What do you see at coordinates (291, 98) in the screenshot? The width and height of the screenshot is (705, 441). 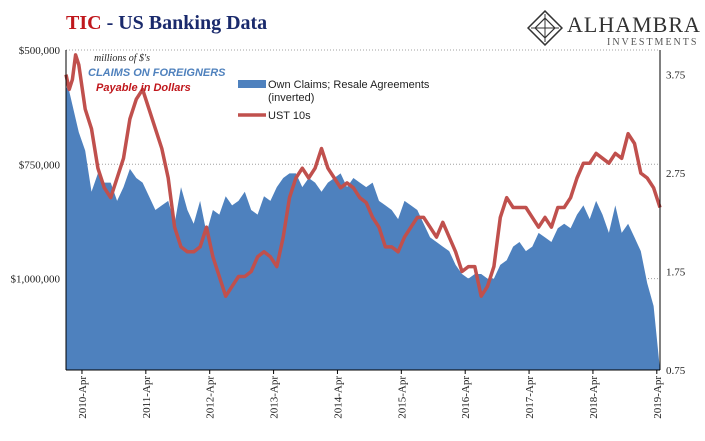 I see `legend-label-area-inverted: (inverted)` at bounding box center [291, 98].